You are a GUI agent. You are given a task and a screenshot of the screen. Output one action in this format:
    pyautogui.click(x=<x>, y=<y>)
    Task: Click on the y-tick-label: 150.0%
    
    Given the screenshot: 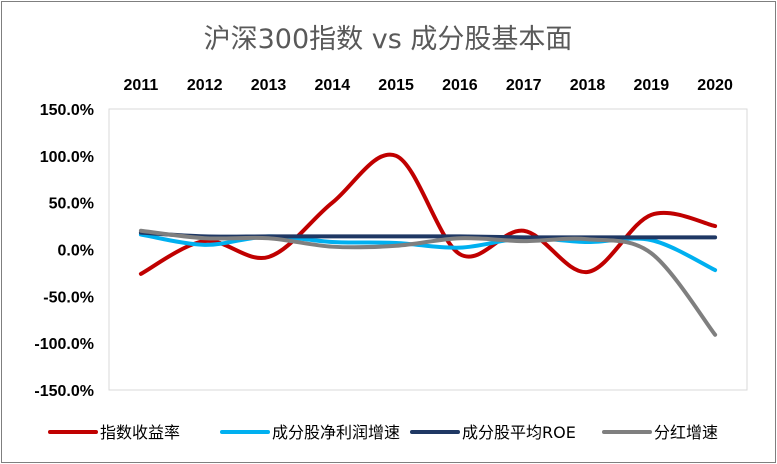 What is the action you would take?
    pyautogui.click(x=67, y=110)
    